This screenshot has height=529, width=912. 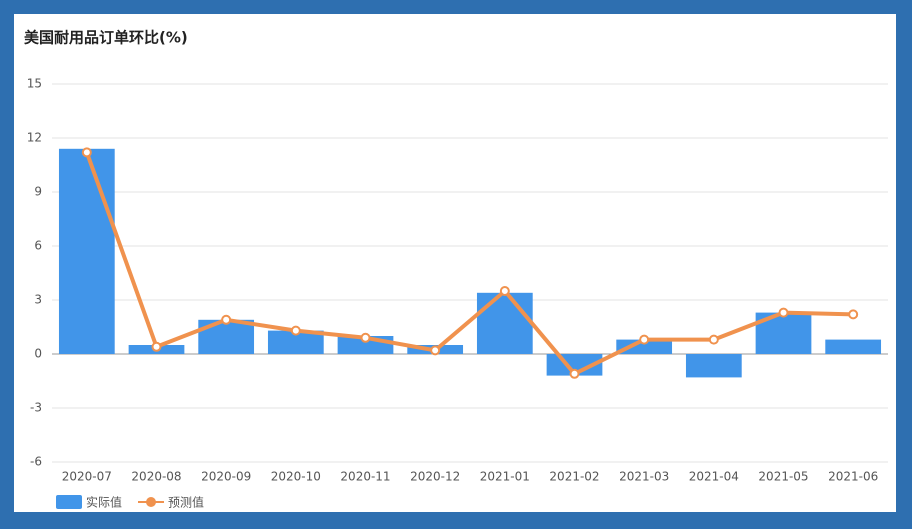 I want to click on y-tick-label: 12, so click(x=34, y=138).